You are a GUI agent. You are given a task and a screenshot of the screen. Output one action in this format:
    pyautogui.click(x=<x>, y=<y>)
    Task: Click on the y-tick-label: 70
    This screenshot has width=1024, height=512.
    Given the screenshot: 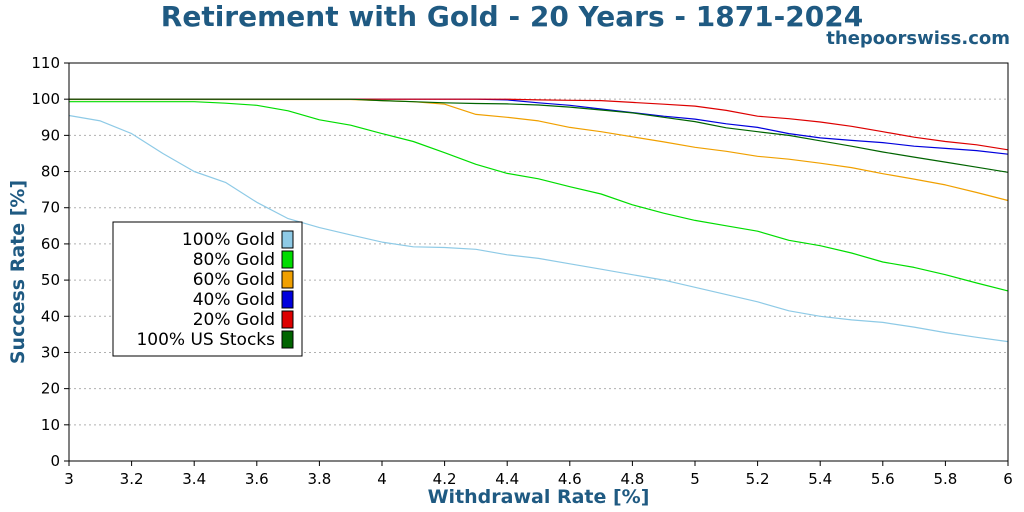 What is the action you would take?
    pyautogui.click(x=50, y=208)
    